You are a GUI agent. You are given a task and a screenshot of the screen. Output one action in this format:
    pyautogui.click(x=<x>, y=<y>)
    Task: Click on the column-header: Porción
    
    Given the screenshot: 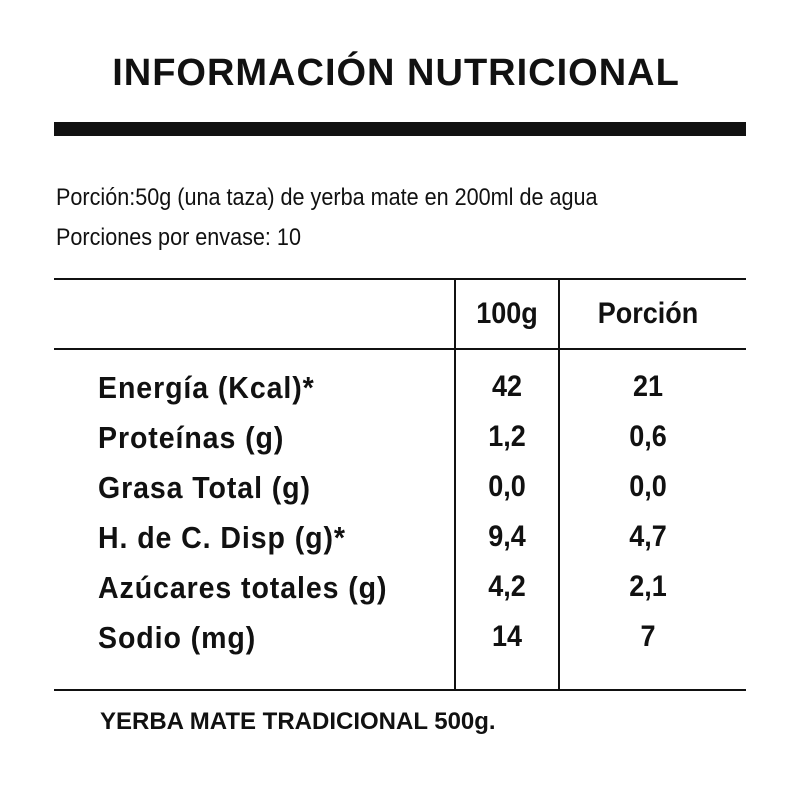 What is the action you would take?
    pyautogui.click(x=648, y=313)
    